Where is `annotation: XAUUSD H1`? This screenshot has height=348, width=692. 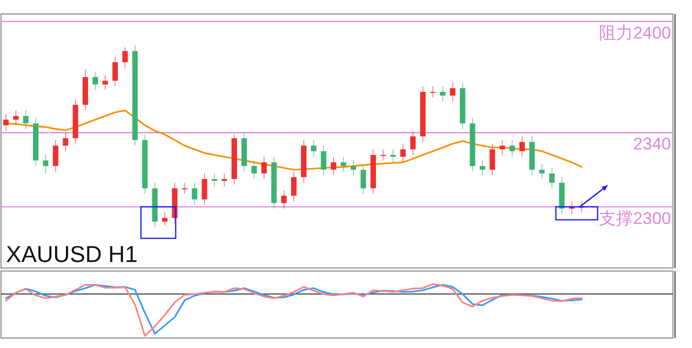 annotation: XAUUSD H1 is located at coordinates (72, 254).